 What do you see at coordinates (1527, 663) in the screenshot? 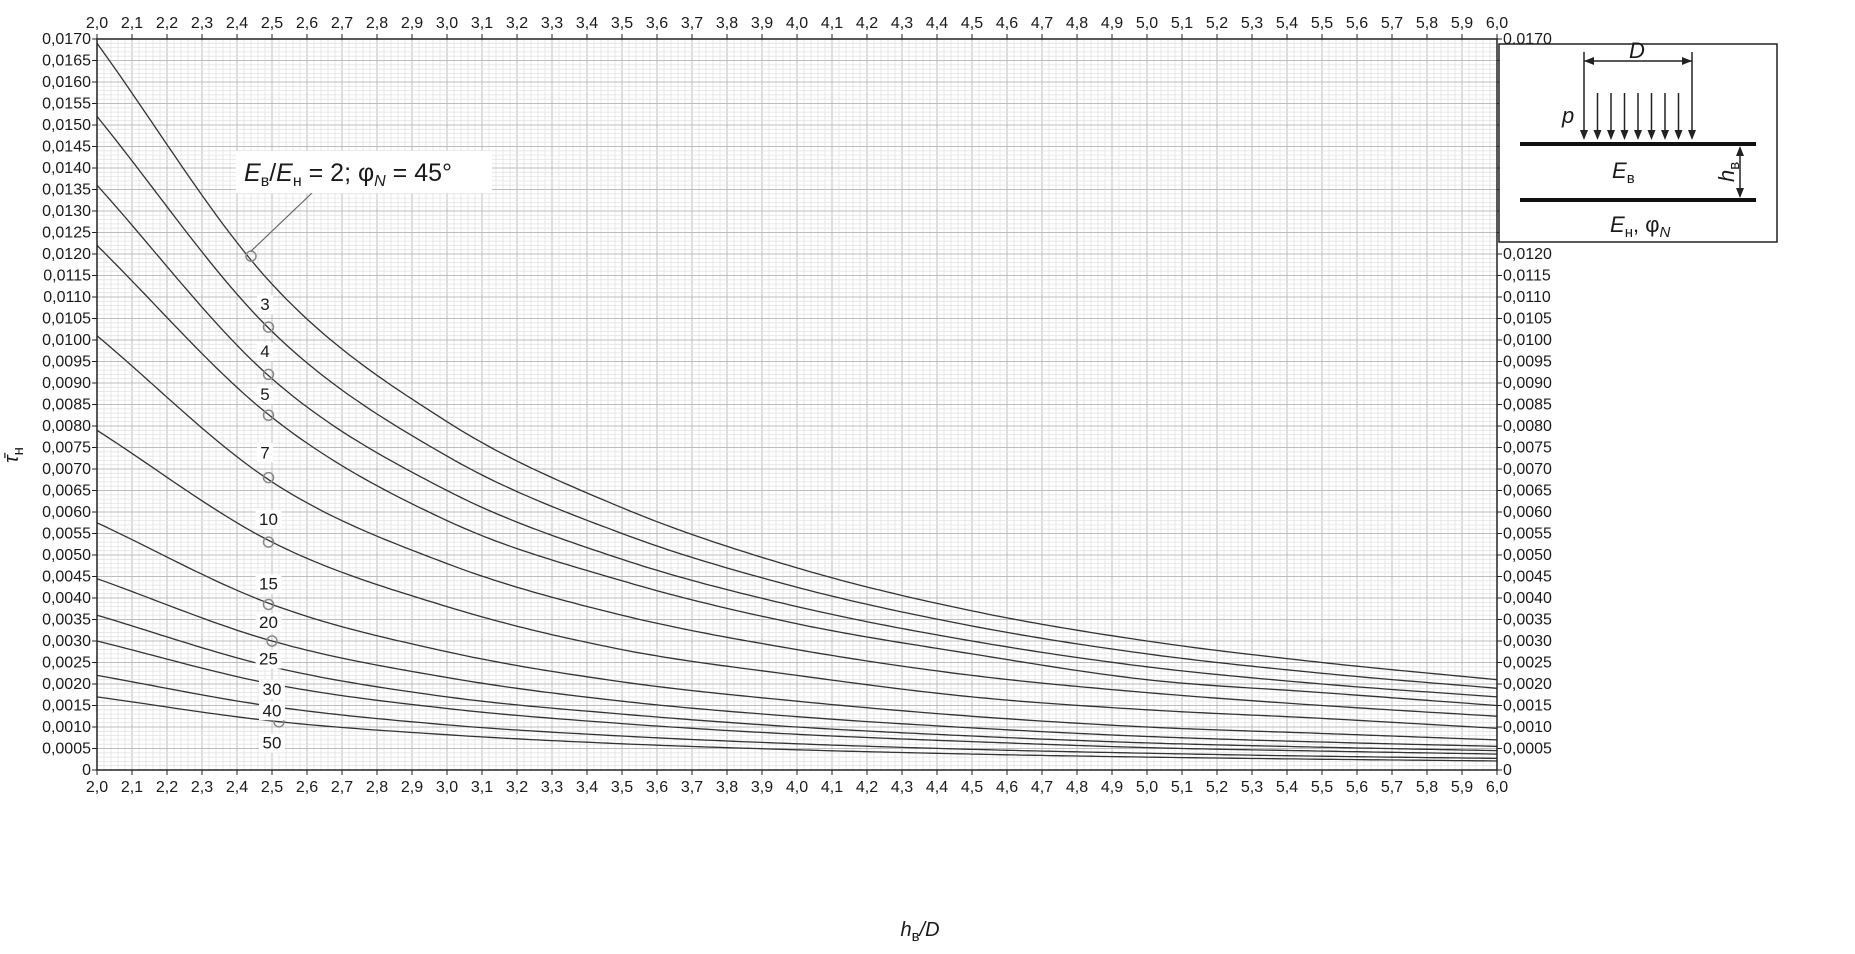
I see `y-tick-label-right: 0,0025` at bounding box center [1527, 663].